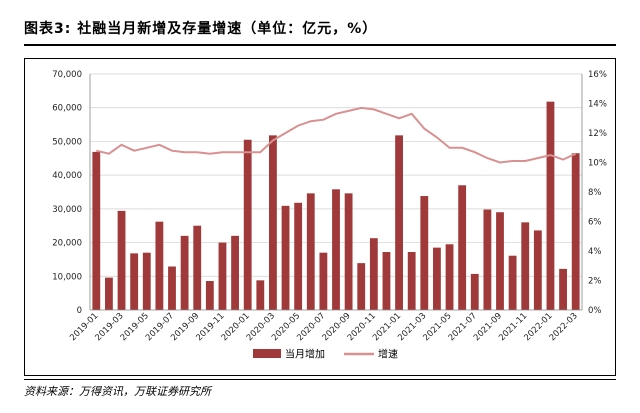 Image resolution: width=640 pixels, height=413 pixels. What do you see at coordinates (267, 353) in the screenshot?
I see `legend-bar-swatch` at bounding box center [267, 353].